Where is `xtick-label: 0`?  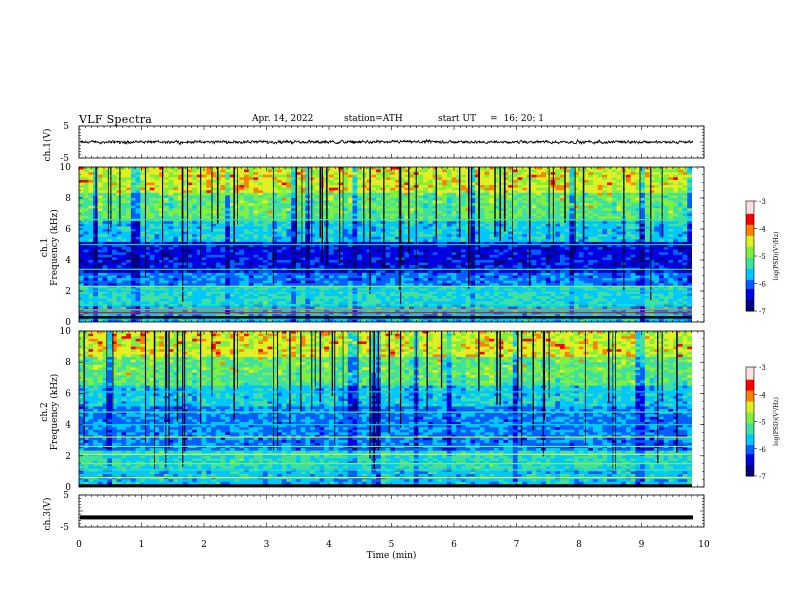
xtick-label: 0 is located at coordinates (79, 545).